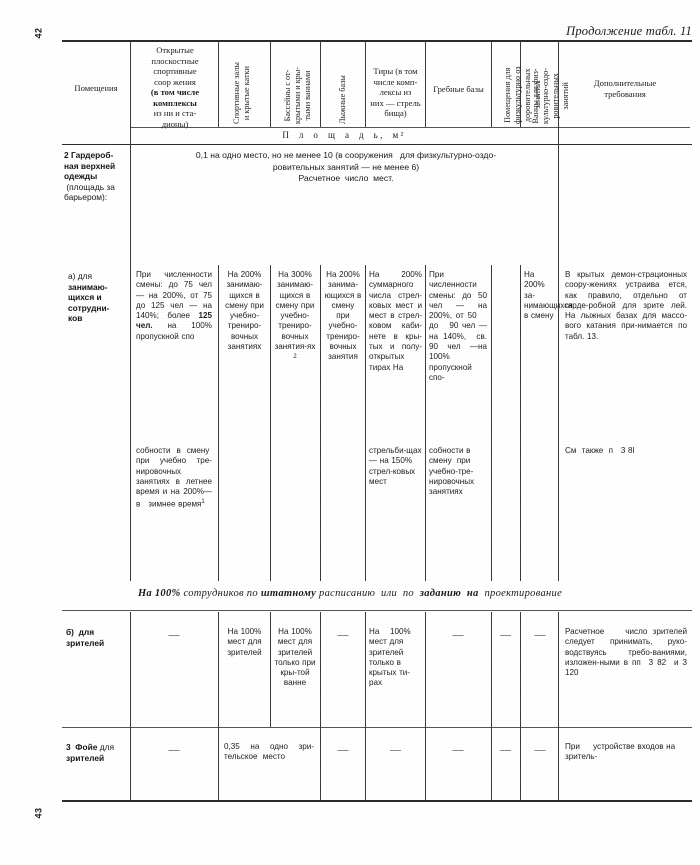 The height and width of the screenshot is (865, 700). What do you see at coordinates (491, 423) in the screenshot?
I see `vrule-b7` at bounding box center [491, 423].